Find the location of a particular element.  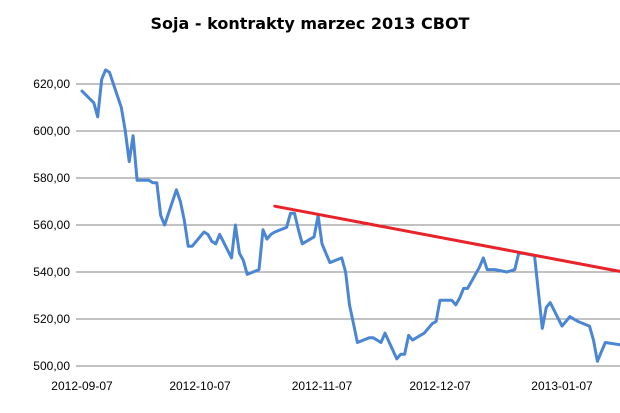

y-tick-label: 600,00 is located at coordinates (51, 131).